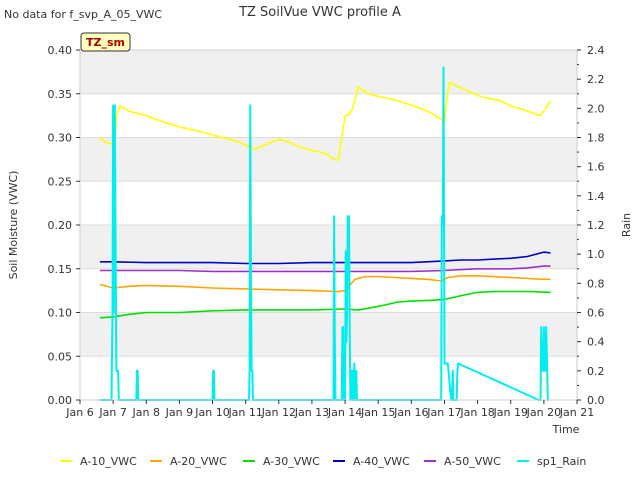 The height and width of the screenshot is (480, 640). What do you see at coordinates (596, 225) in the screenshot?
I see `y2-tick-label: 1.2` at bounding box center [596, 225].